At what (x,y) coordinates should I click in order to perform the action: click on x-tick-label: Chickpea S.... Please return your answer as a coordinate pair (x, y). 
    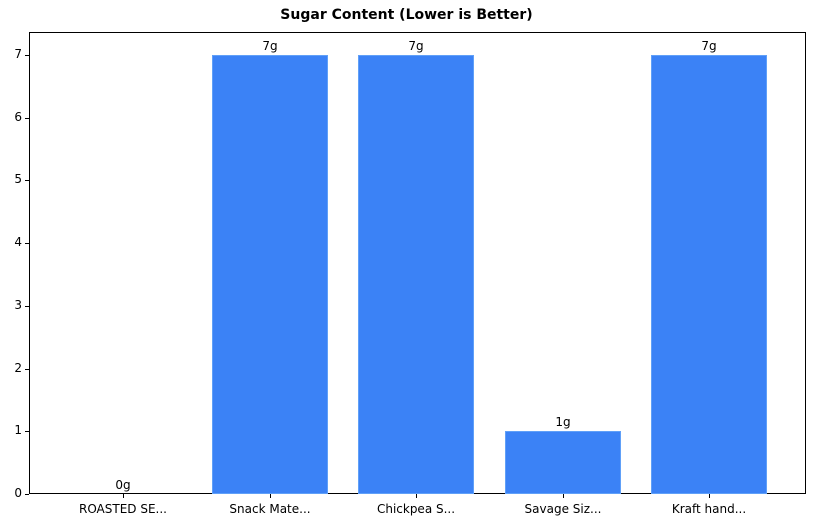
    Looking at the image, I should click on (416, 509).